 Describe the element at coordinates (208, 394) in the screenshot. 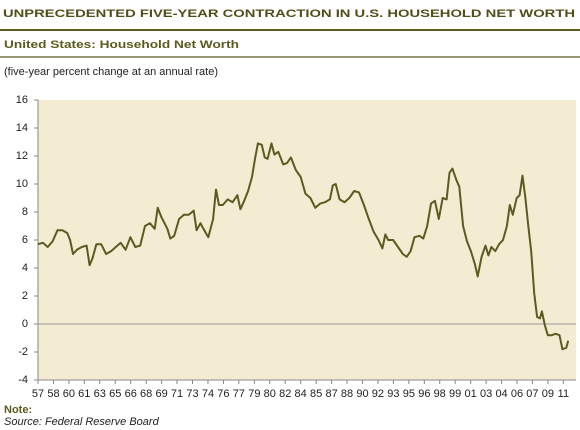

I see `x-tick-label: 74` at that location.